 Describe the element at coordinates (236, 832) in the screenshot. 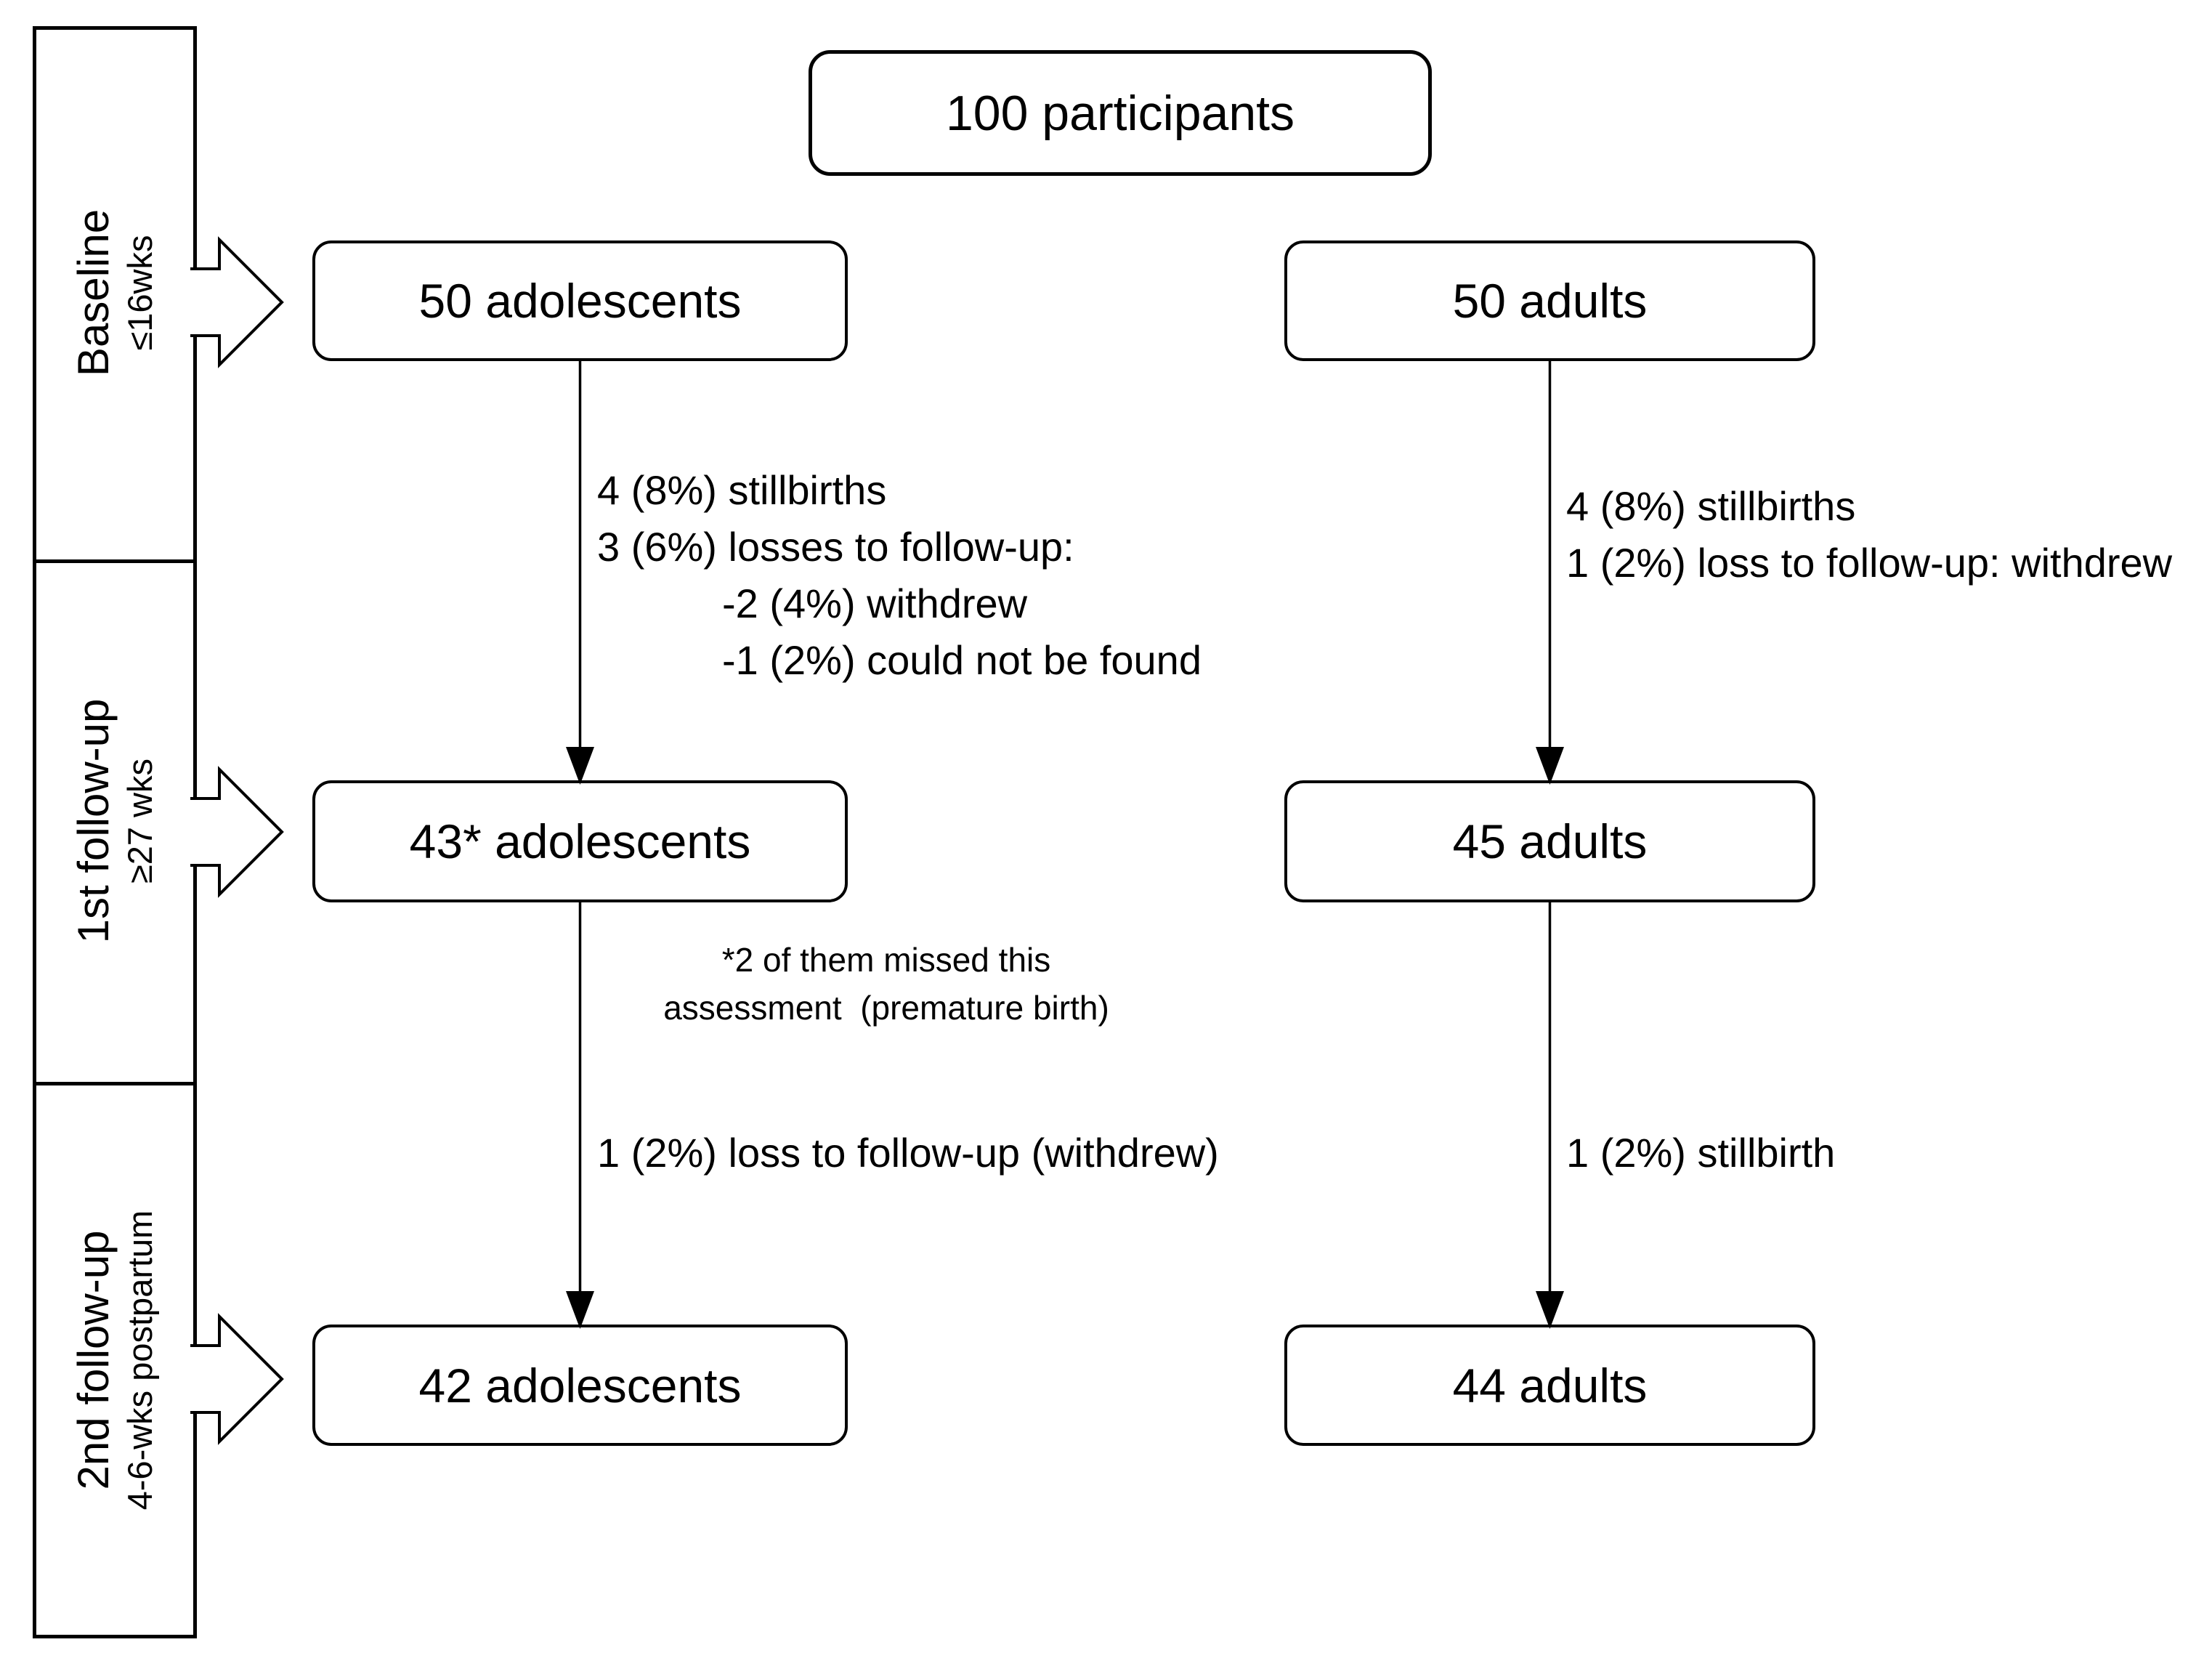

I see `stage-arrow-first-followup-icon` at that location.